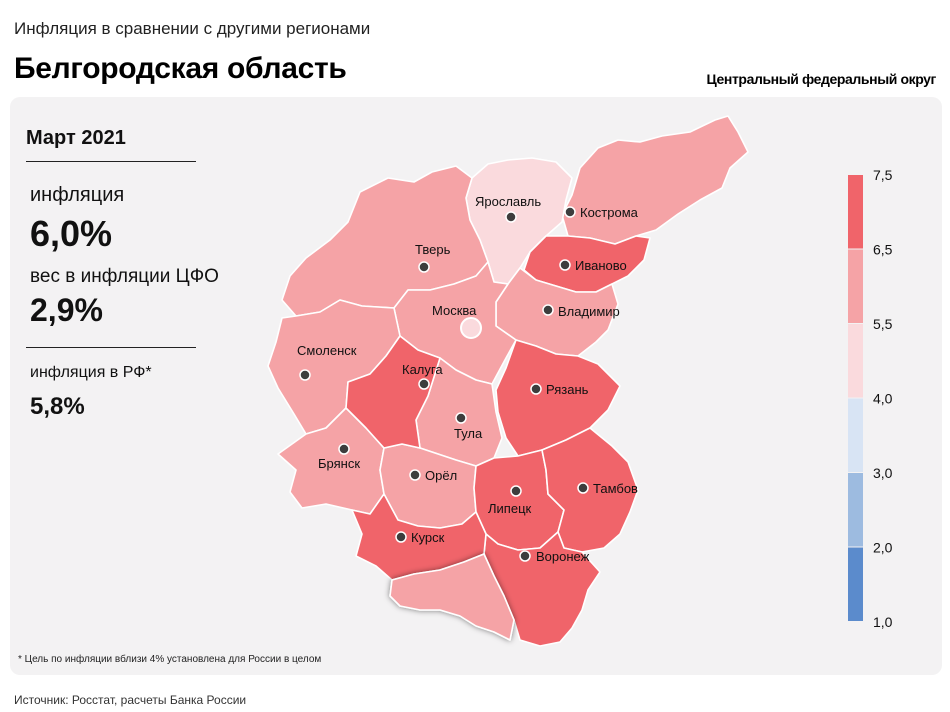  I want to click on legend-tick-label: 1,0, so click(883, 622).